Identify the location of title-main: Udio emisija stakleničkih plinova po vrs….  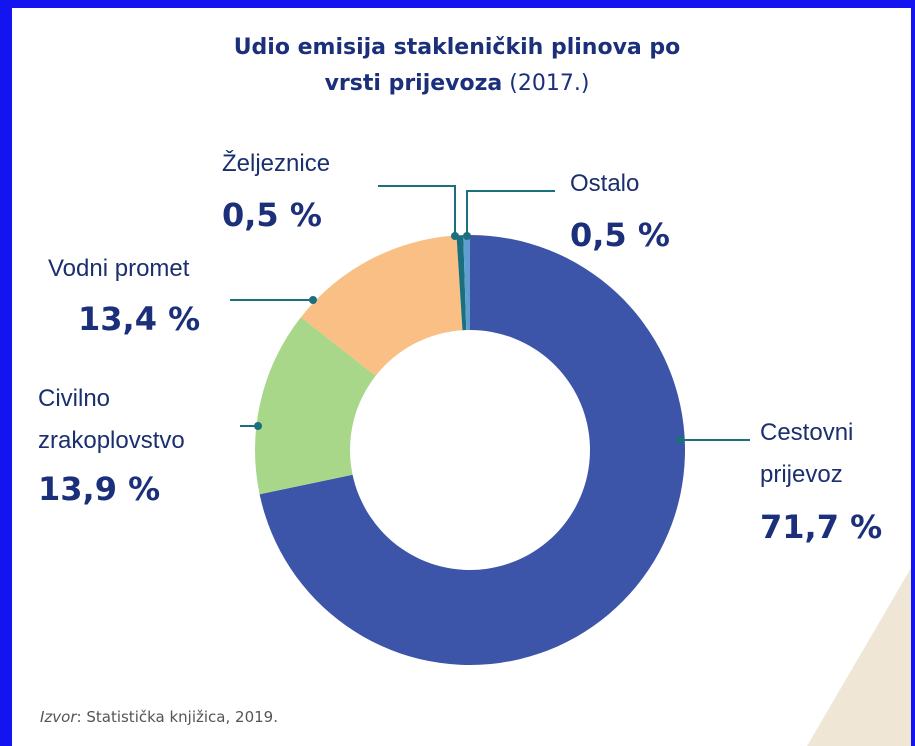
(457, 65).